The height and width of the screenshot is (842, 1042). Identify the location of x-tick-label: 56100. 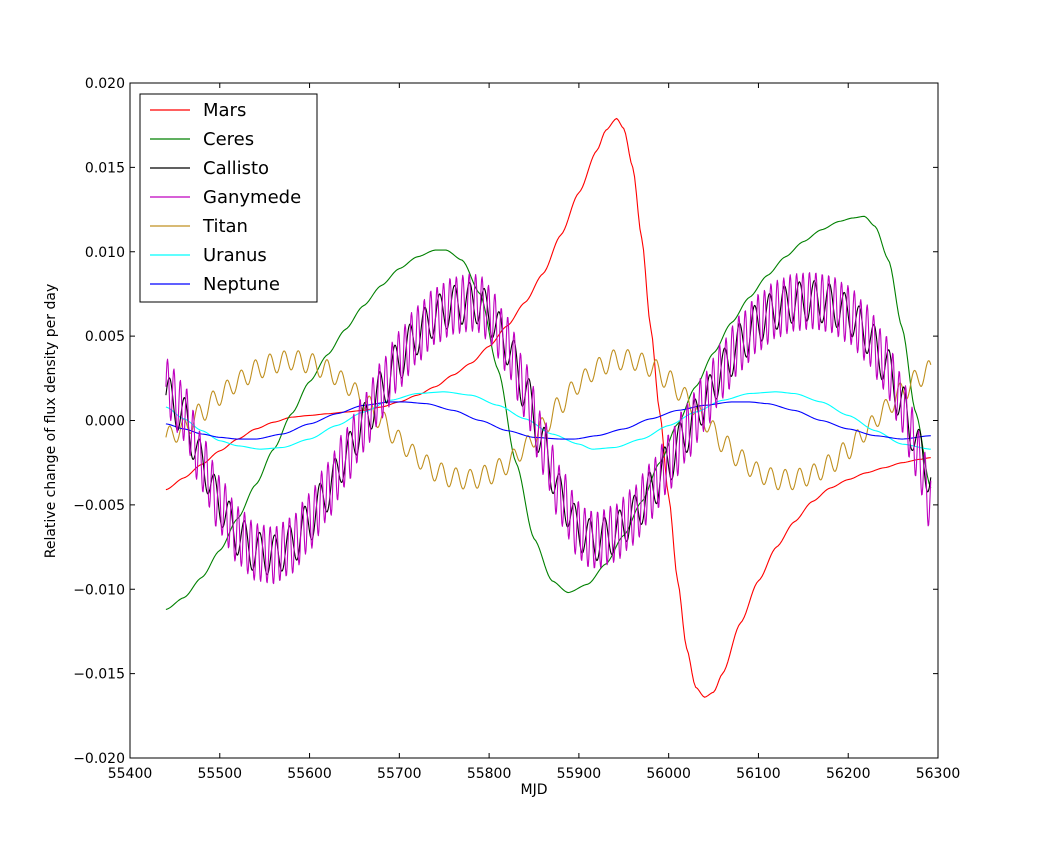
(758, 774).